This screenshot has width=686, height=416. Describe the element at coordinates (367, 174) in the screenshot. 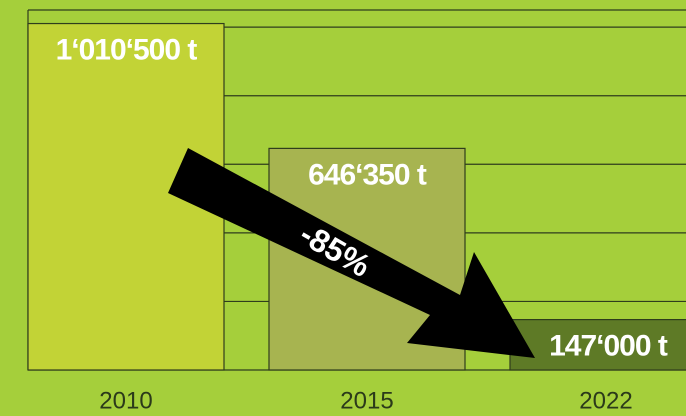

I see `value-label: 646‘350 t` at that location.